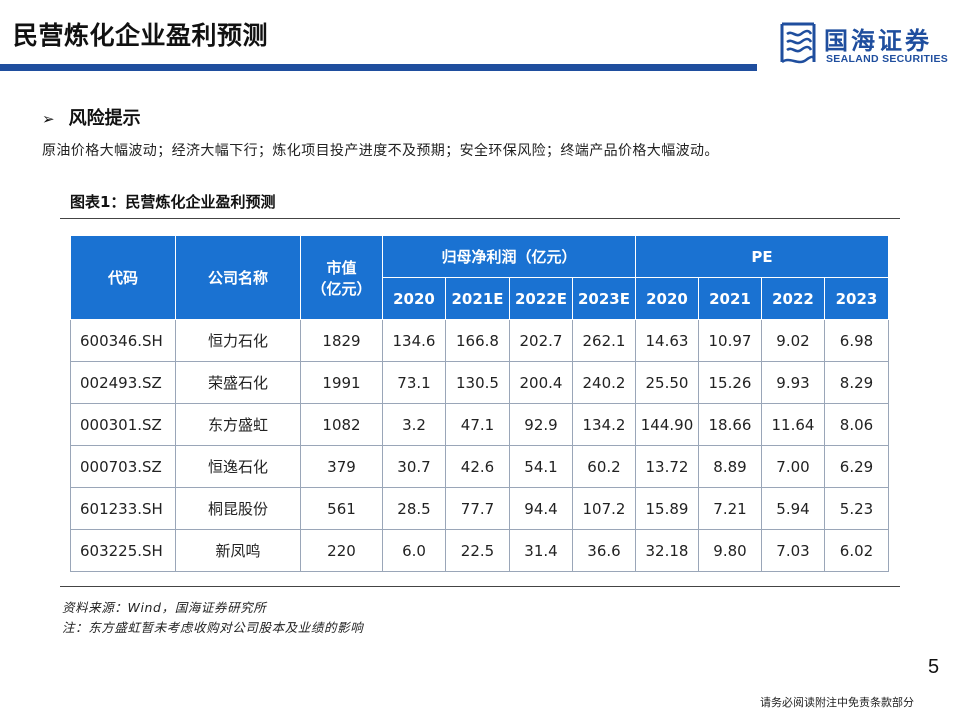 This screenshot has width=959, height=719. What do you see at coordinates (604, 382) in the screenshot?
I see `cell-profit: 240.2` at bounding box center [604, 382].